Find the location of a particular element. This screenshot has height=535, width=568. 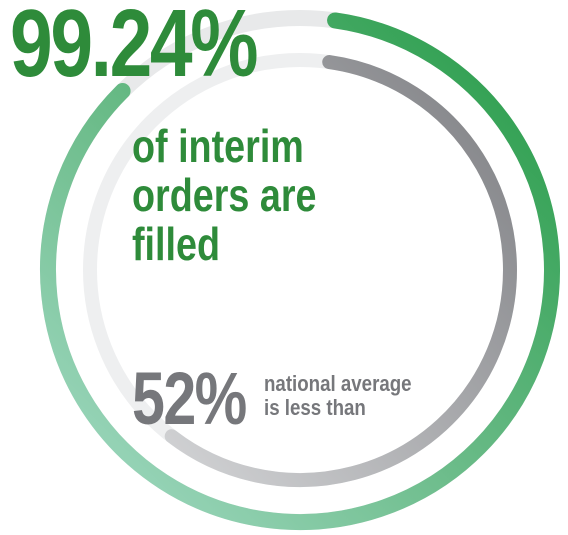

national-average-caption: national average is less than is located at coordinates (338, 396).